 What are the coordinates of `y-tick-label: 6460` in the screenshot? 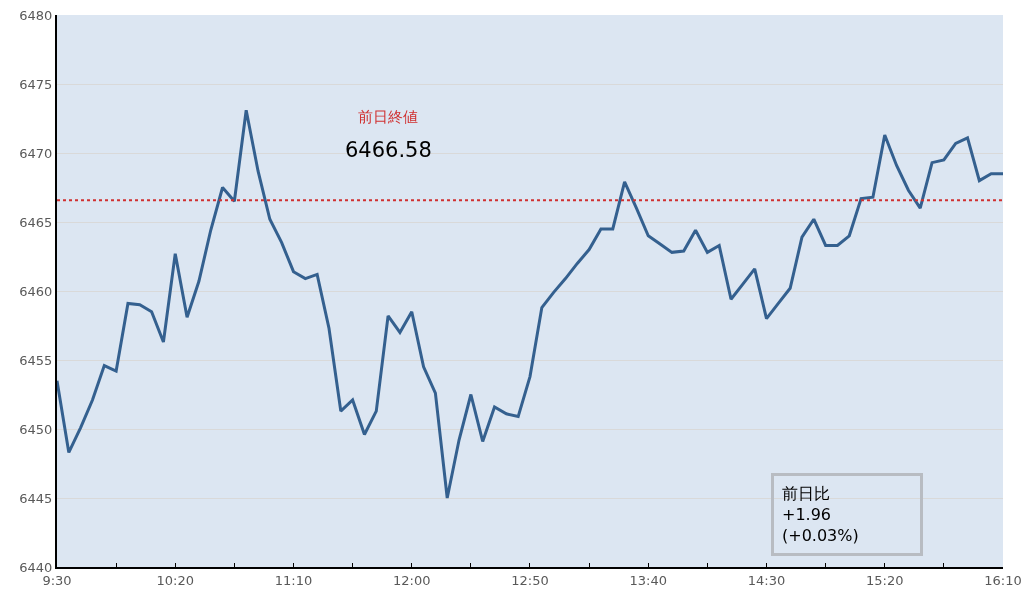 It's located at (36, 291).